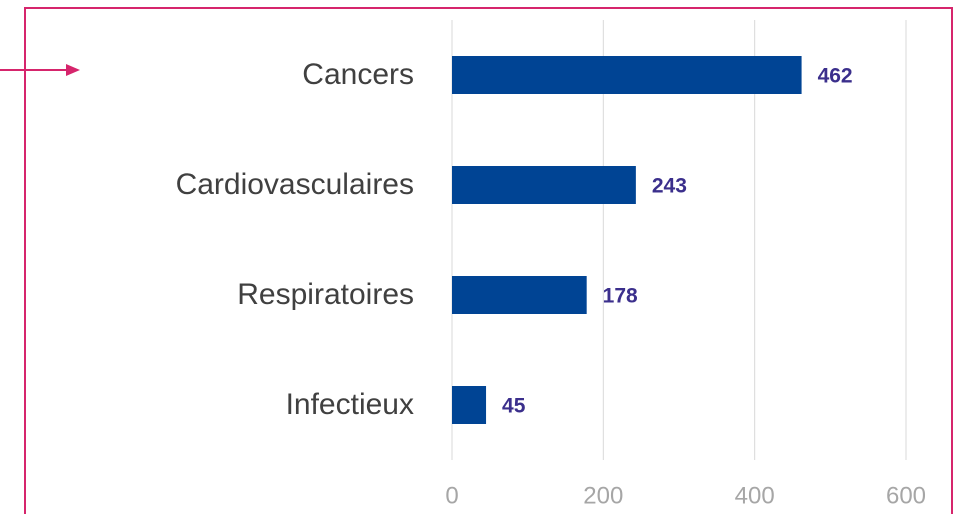  I want to click on y-tick-label: Cancers, so click(358, 74).